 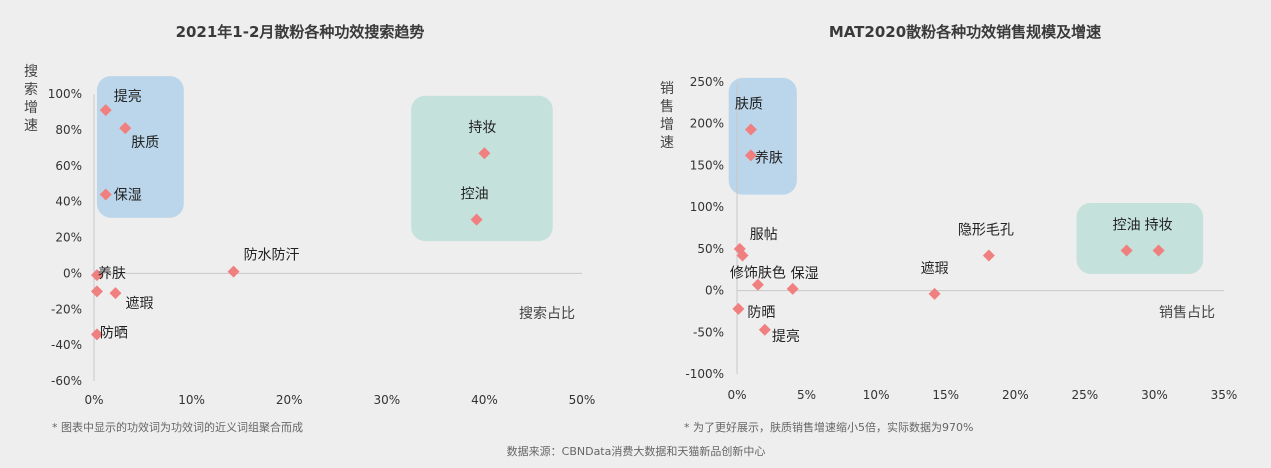 I want to click on x-tick-label: 50%, so click(x=582, y=400).